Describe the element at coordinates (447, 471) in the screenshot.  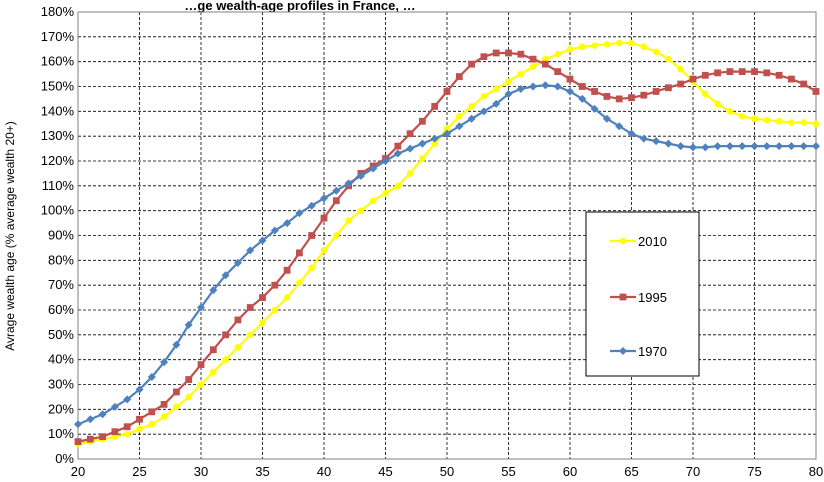
I see `x-tick-label: 50` at that location.